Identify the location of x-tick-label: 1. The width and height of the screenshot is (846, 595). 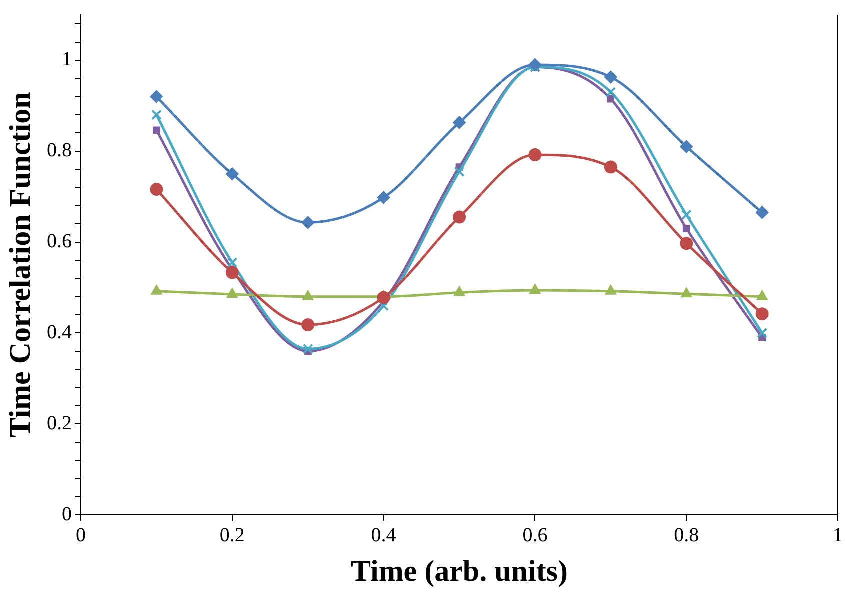
(838, 535).